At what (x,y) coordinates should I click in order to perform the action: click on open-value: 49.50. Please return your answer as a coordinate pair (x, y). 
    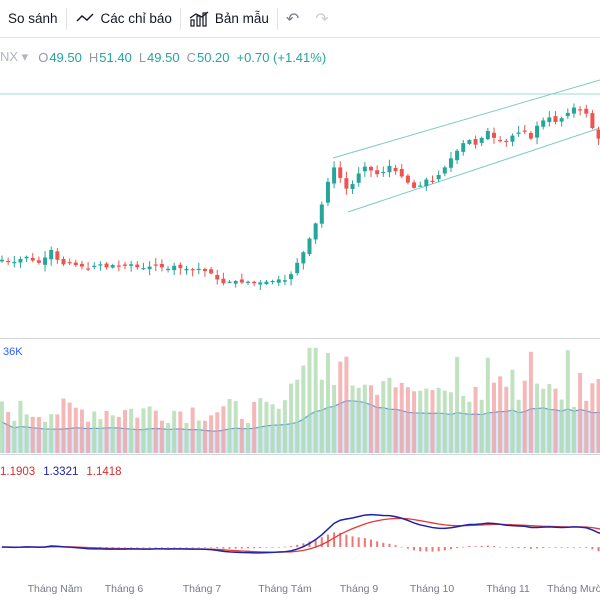
    Looking at the image, I should click on (65, 57).